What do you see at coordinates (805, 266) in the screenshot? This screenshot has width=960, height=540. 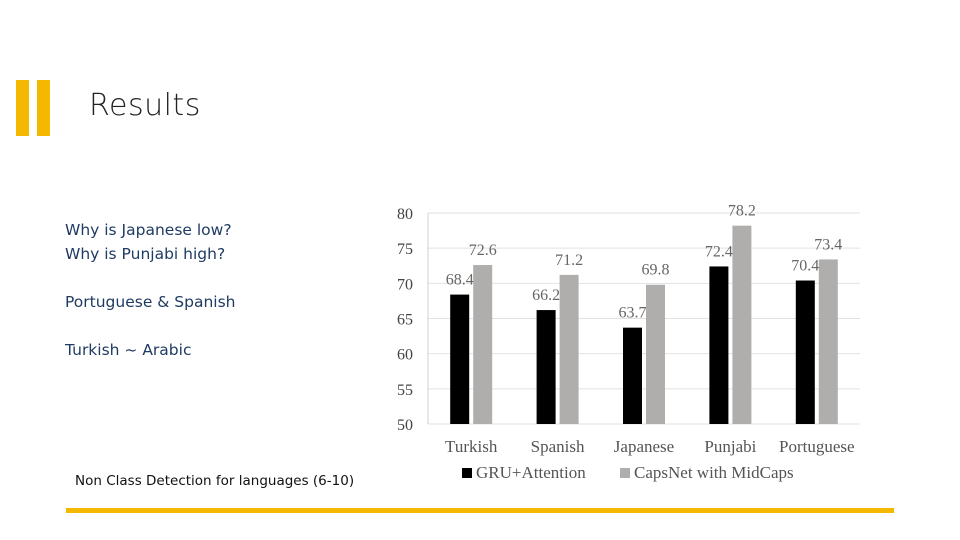 I see `data-label: 70.4` at bounding box center [805, 266].